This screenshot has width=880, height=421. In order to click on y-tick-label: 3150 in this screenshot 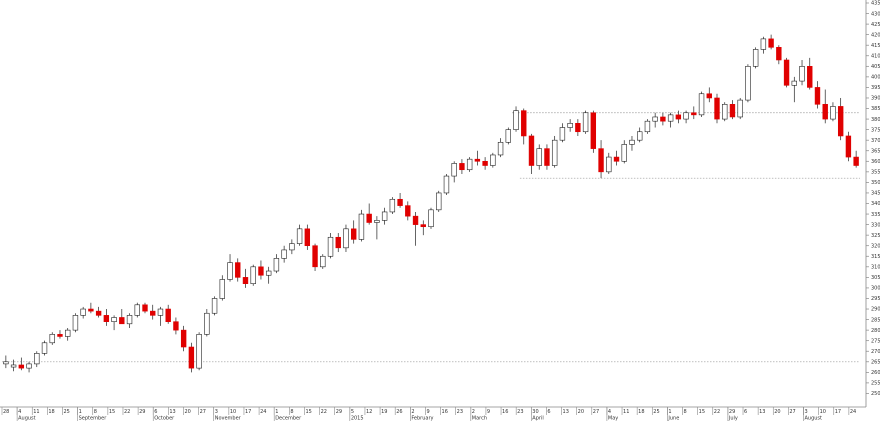, I will do `click(875, 257)`.